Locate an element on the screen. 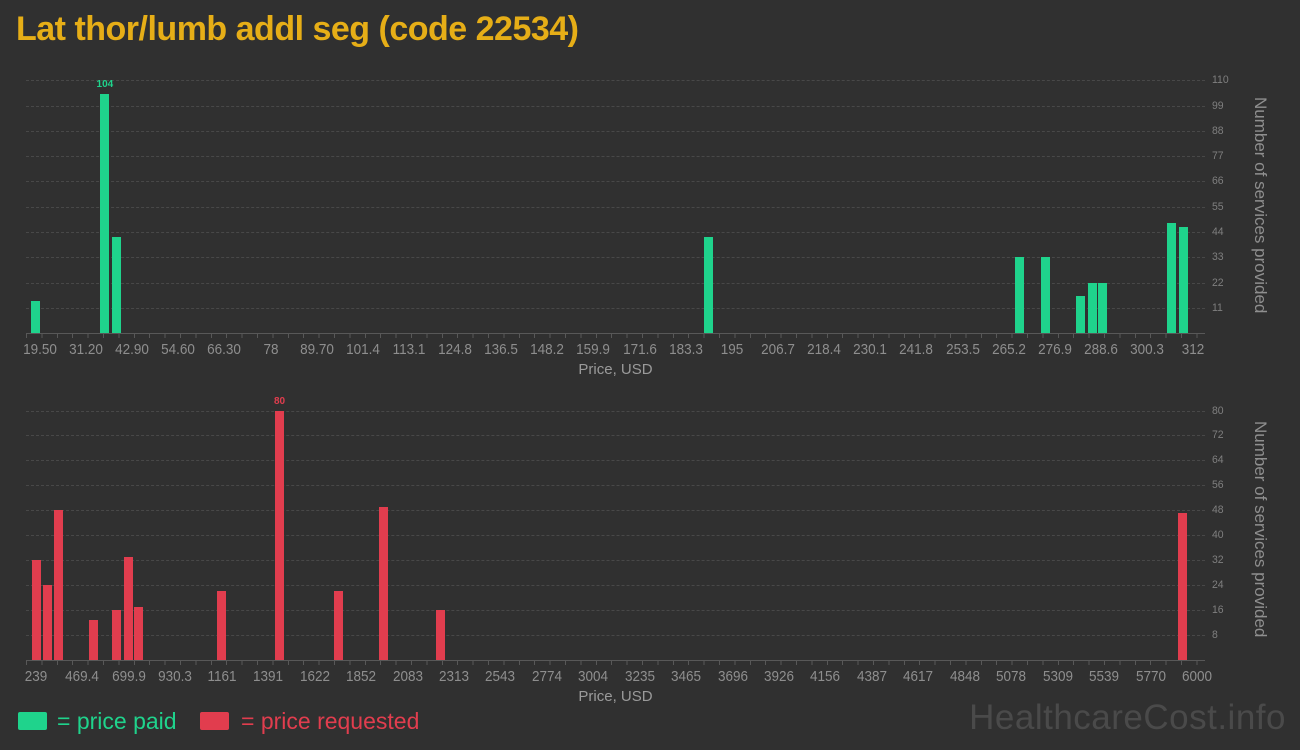  x-tick-label: 288.6 is located at coordinates (1100, 349).